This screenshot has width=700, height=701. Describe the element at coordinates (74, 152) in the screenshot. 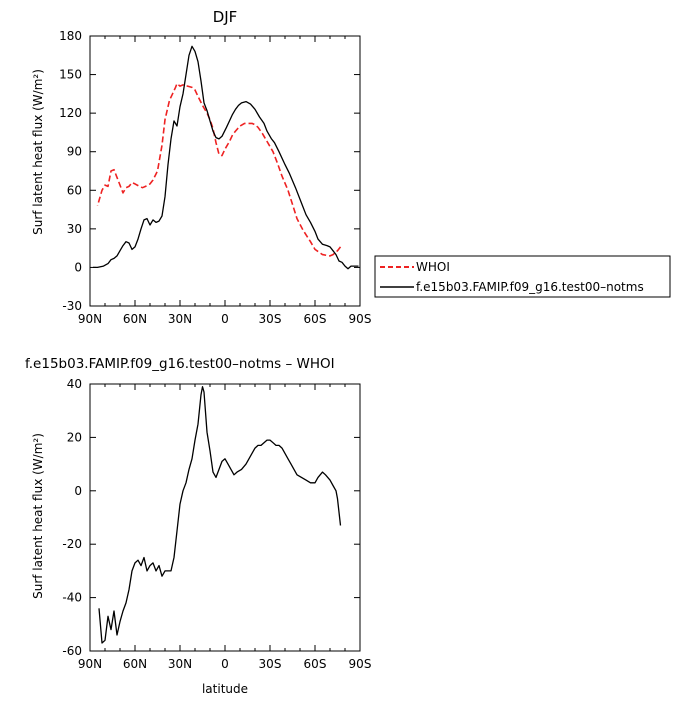

I see `y-tick-label: 90` at that location.